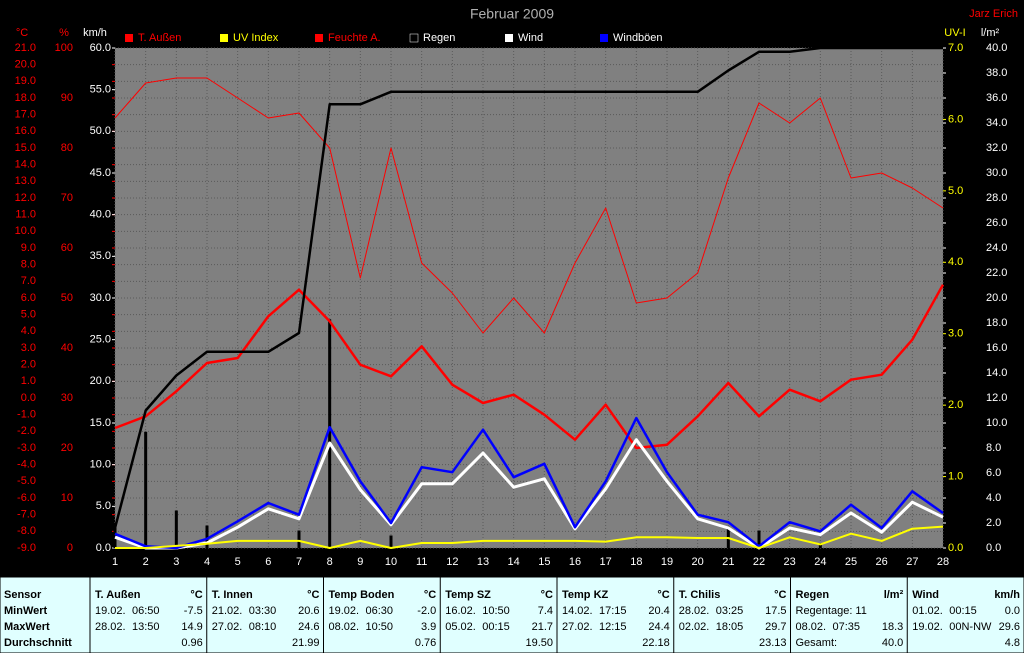  Describe the element at coordinates (882, 562) in the screenshot. I see `x-tick-label: 26` at that location.